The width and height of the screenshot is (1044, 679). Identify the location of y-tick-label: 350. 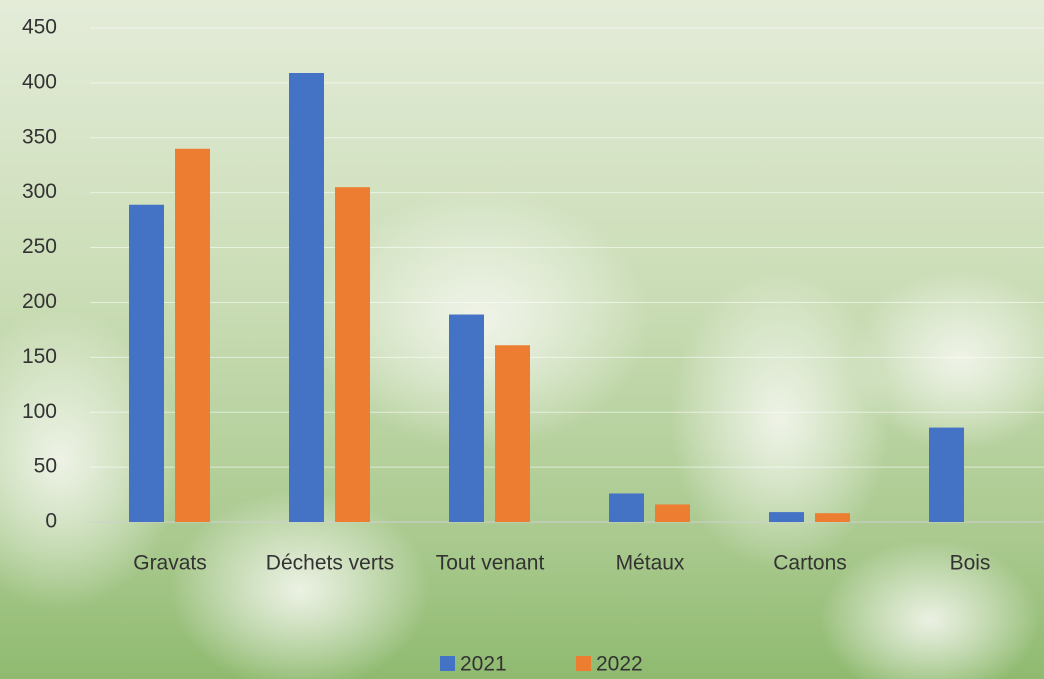
(39, 136).